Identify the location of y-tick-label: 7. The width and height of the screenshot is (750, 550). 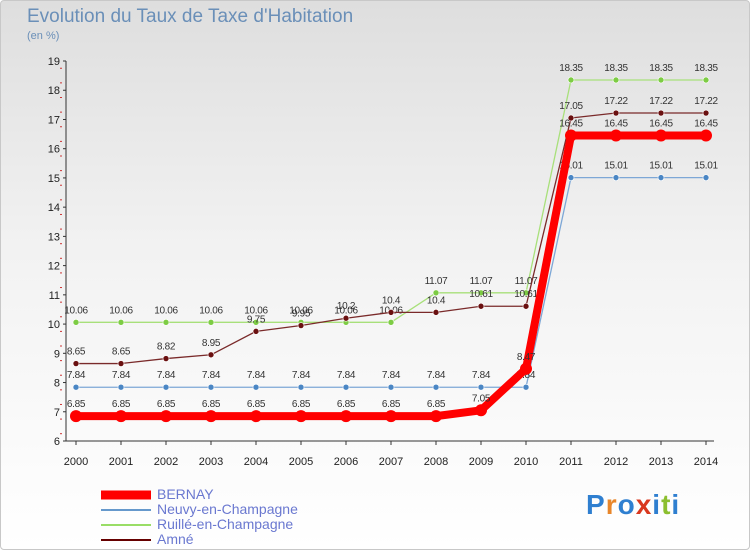
(57, 413).